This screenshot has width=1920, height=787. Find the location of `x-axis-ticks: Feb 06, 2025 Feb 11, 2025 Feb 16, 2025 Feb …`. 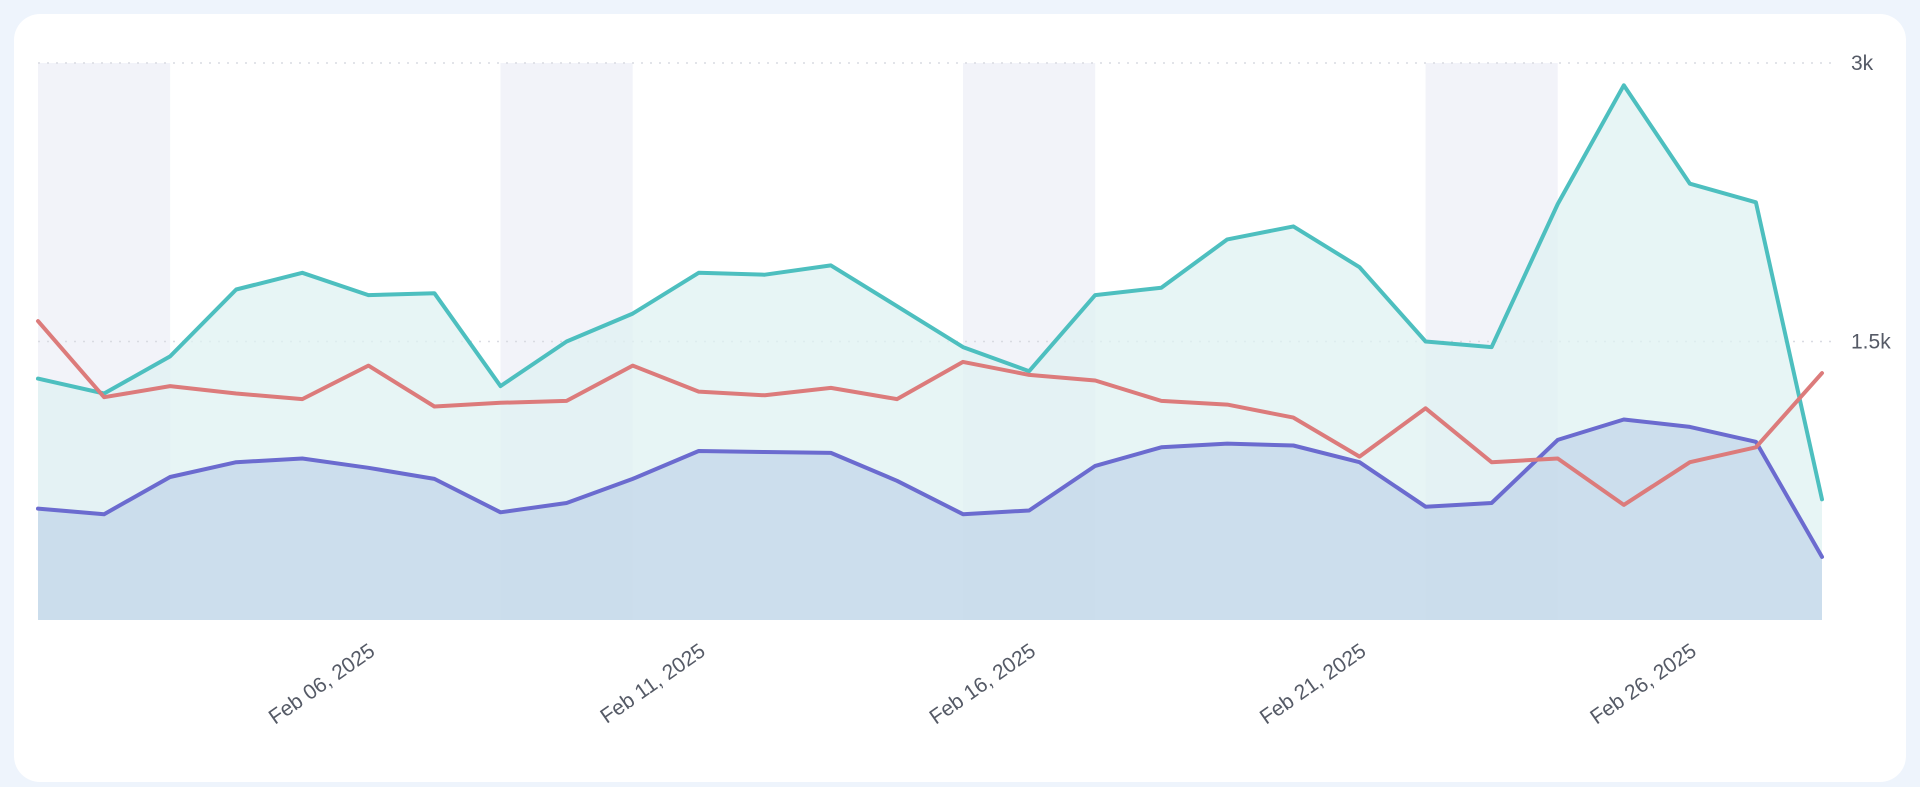

x-axis-ticks: Feb 06, 2025 Feb 11, 2025 Feb 16, 2025 Feb … is located at coordinates (983, 684).